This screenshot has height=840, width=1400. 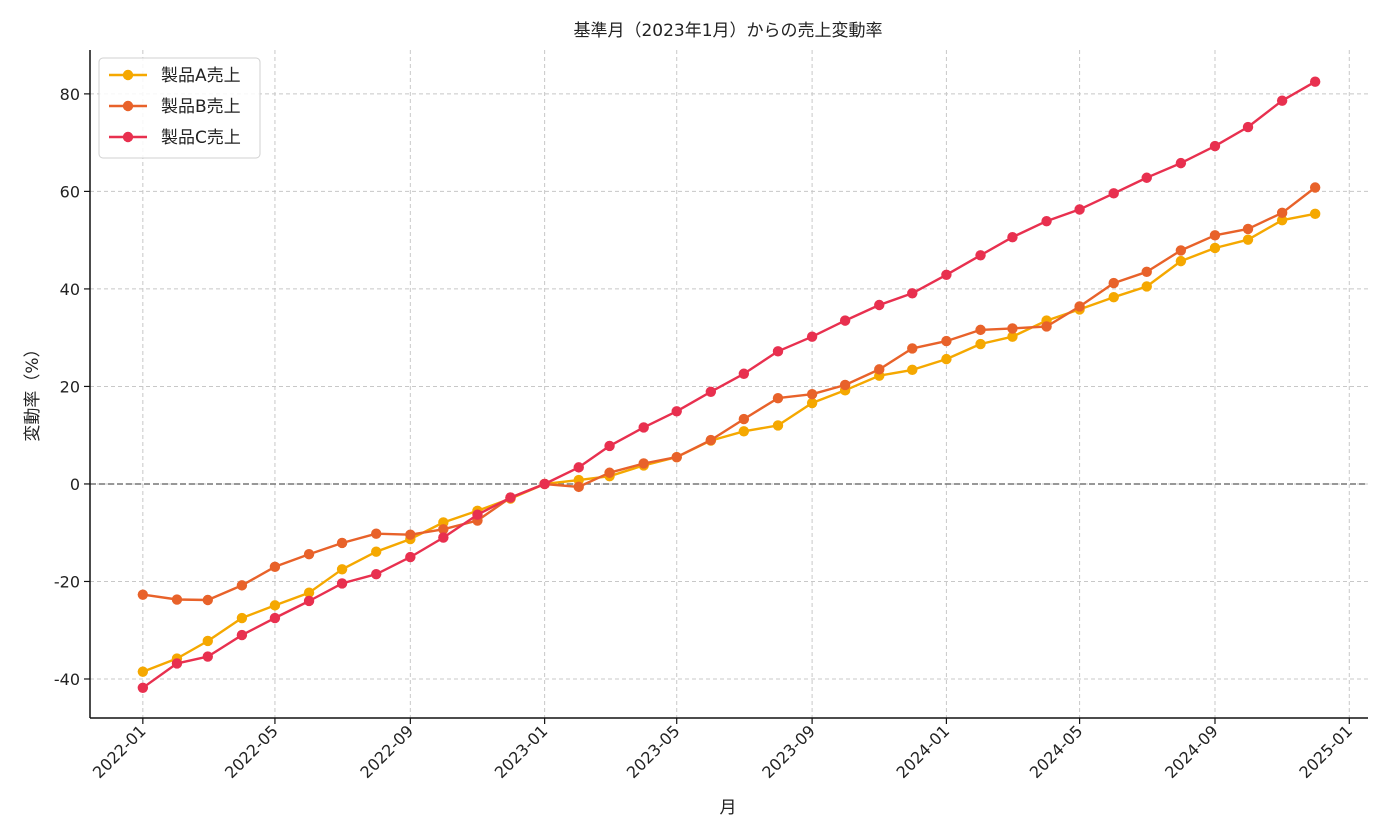 I want to click on x-tick-label: 2022-01, so click(x=119, y=751).